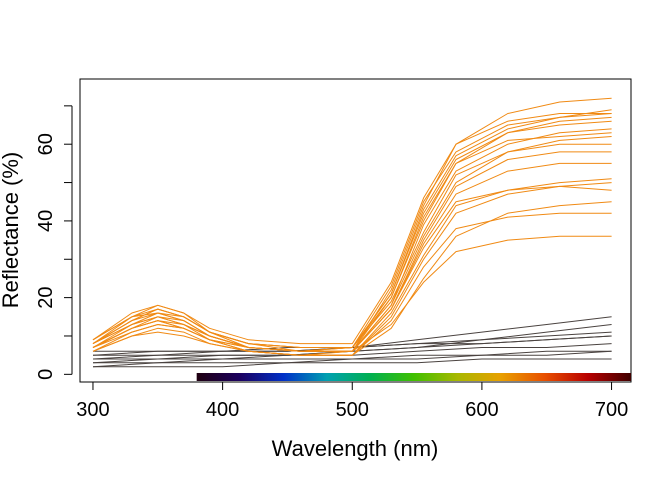  Describe the element at coordinates (352, 410) in the screenshot. I see `x-tick-label: 500` at that location.